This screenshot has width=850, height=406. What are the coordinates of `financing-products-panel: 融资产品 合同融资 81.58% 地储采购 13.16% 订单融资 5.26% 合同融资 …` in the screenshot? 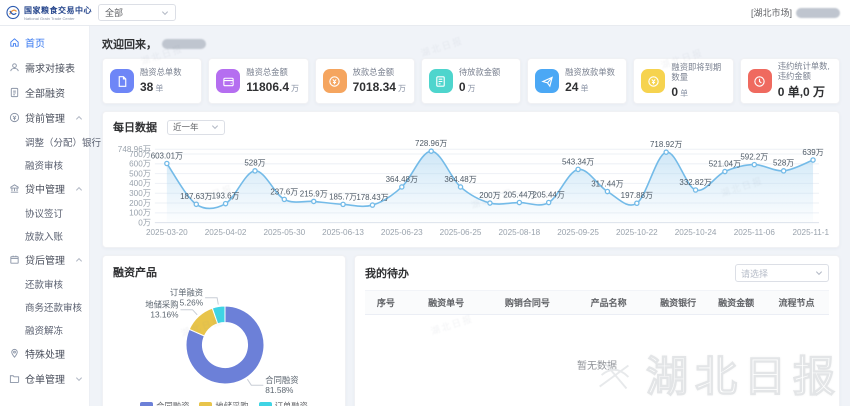 It's located at (224, 330).